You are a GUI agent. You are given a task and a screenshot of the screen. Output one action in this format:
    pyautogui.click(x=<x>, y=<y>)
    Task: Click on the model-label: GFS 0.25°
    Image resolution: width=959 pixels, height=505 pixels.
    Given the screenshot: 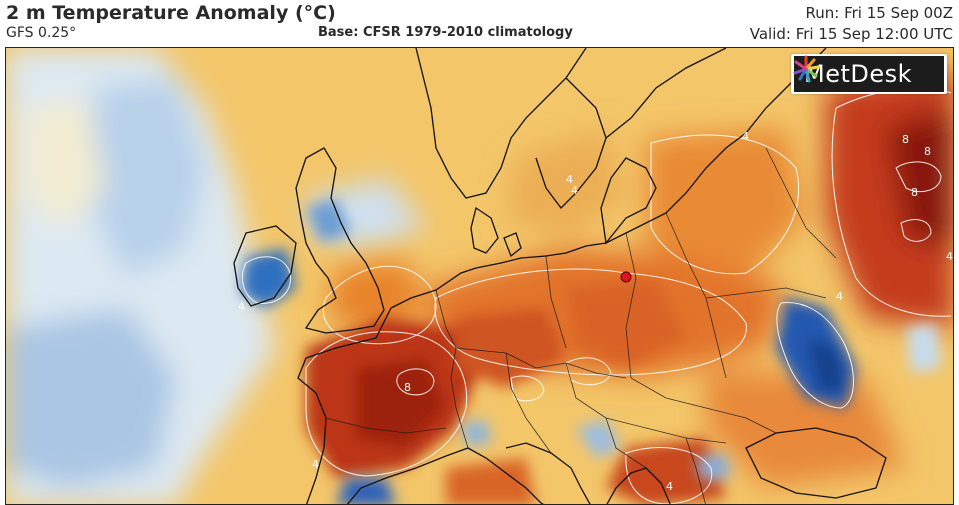 What is the action you would take?
    pyautogui.click(x=41, y=33)
    